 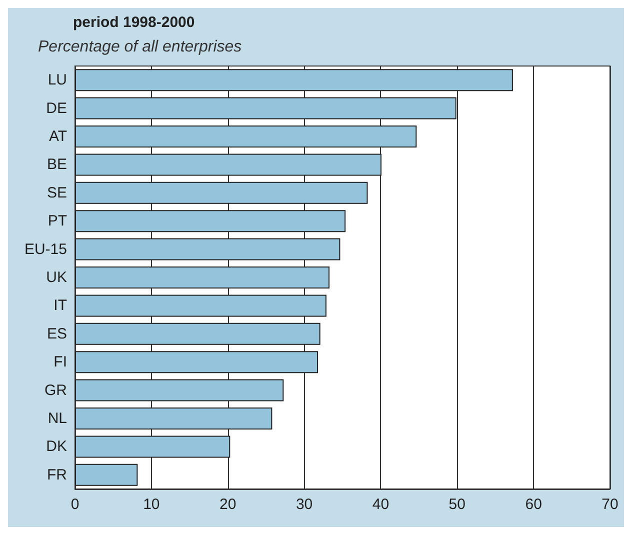 I want to click on y-tick-label: FI, so click(x=60, y=362).